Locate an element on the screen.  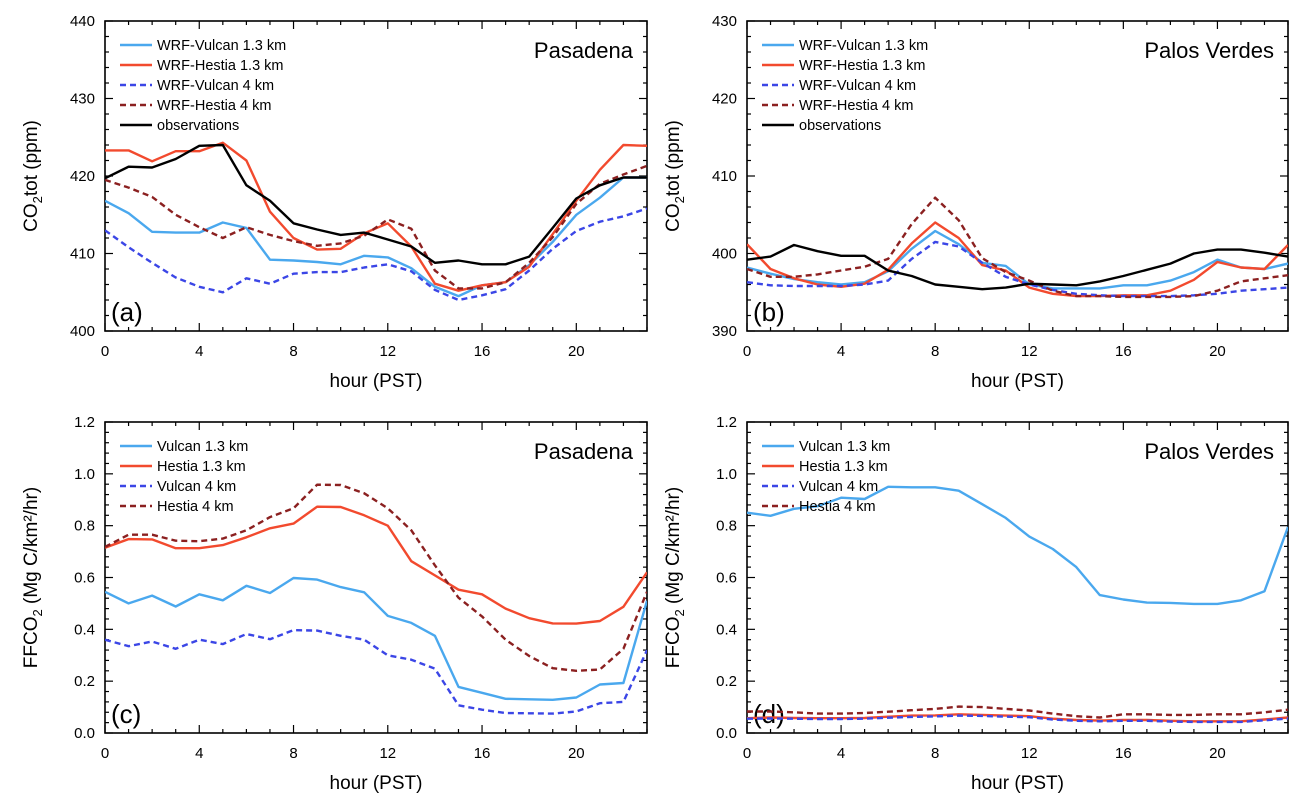
panel-letter: (c) is located at coordinates (126, 714).